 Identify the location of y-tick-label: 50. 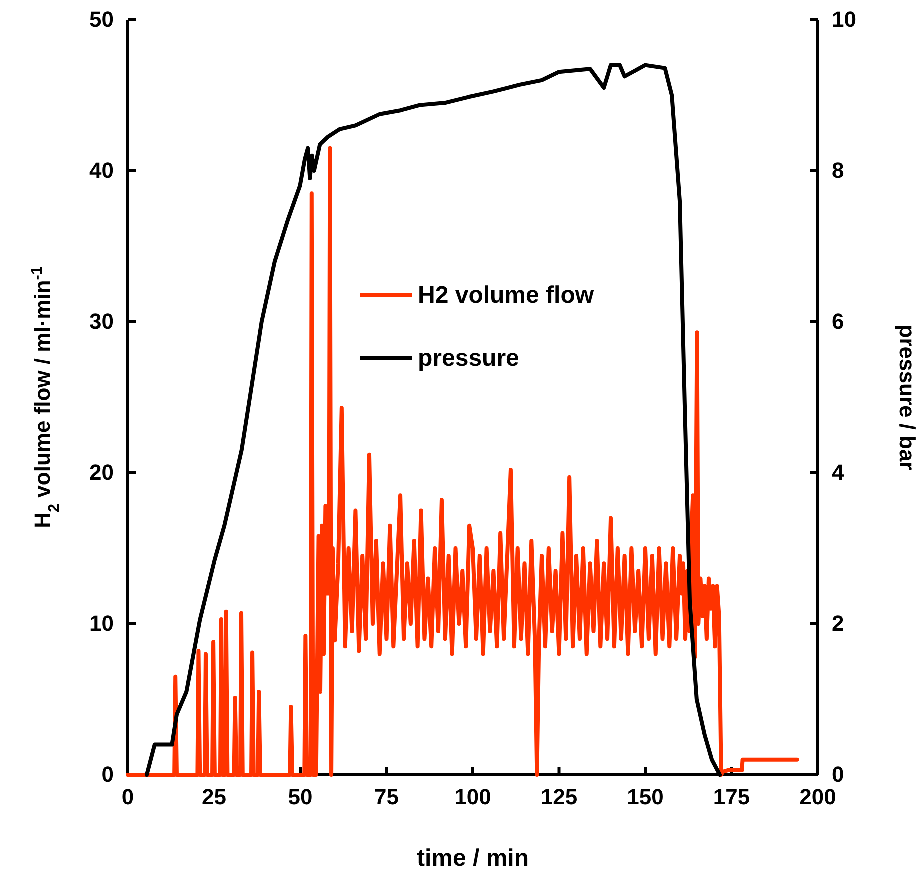
(102, 19).